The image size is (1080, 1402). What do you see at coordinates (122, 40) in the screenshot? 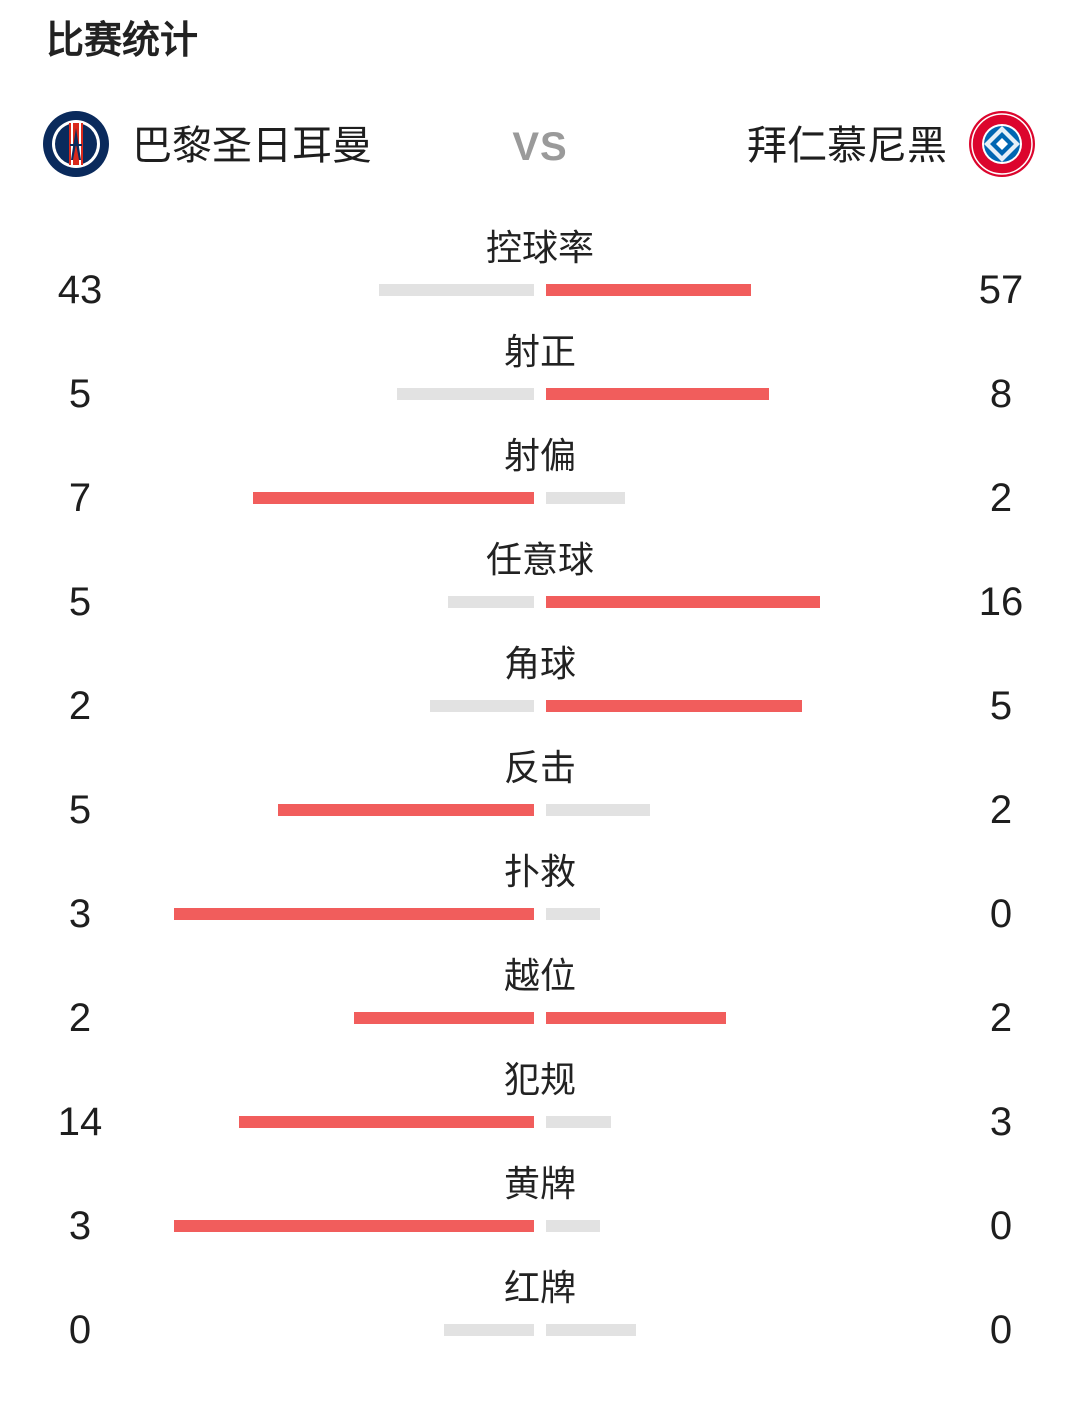
I see `page-title: 比赛统计` at bounding box center [122, 40].